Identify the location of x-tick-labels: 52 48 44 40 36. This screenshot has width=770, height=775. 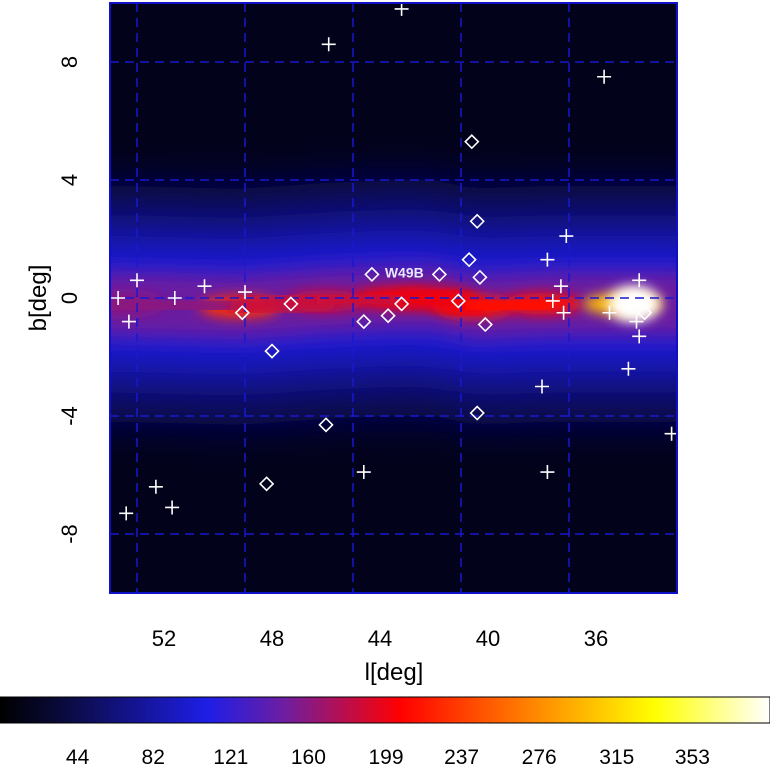
(380, 638).